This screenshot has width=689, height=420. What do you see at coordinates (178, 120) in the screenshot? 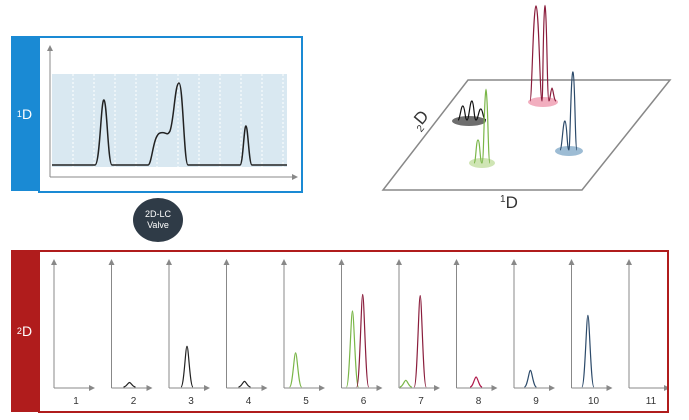
I see `fraction-dividers` at bounding box center [178, 120].